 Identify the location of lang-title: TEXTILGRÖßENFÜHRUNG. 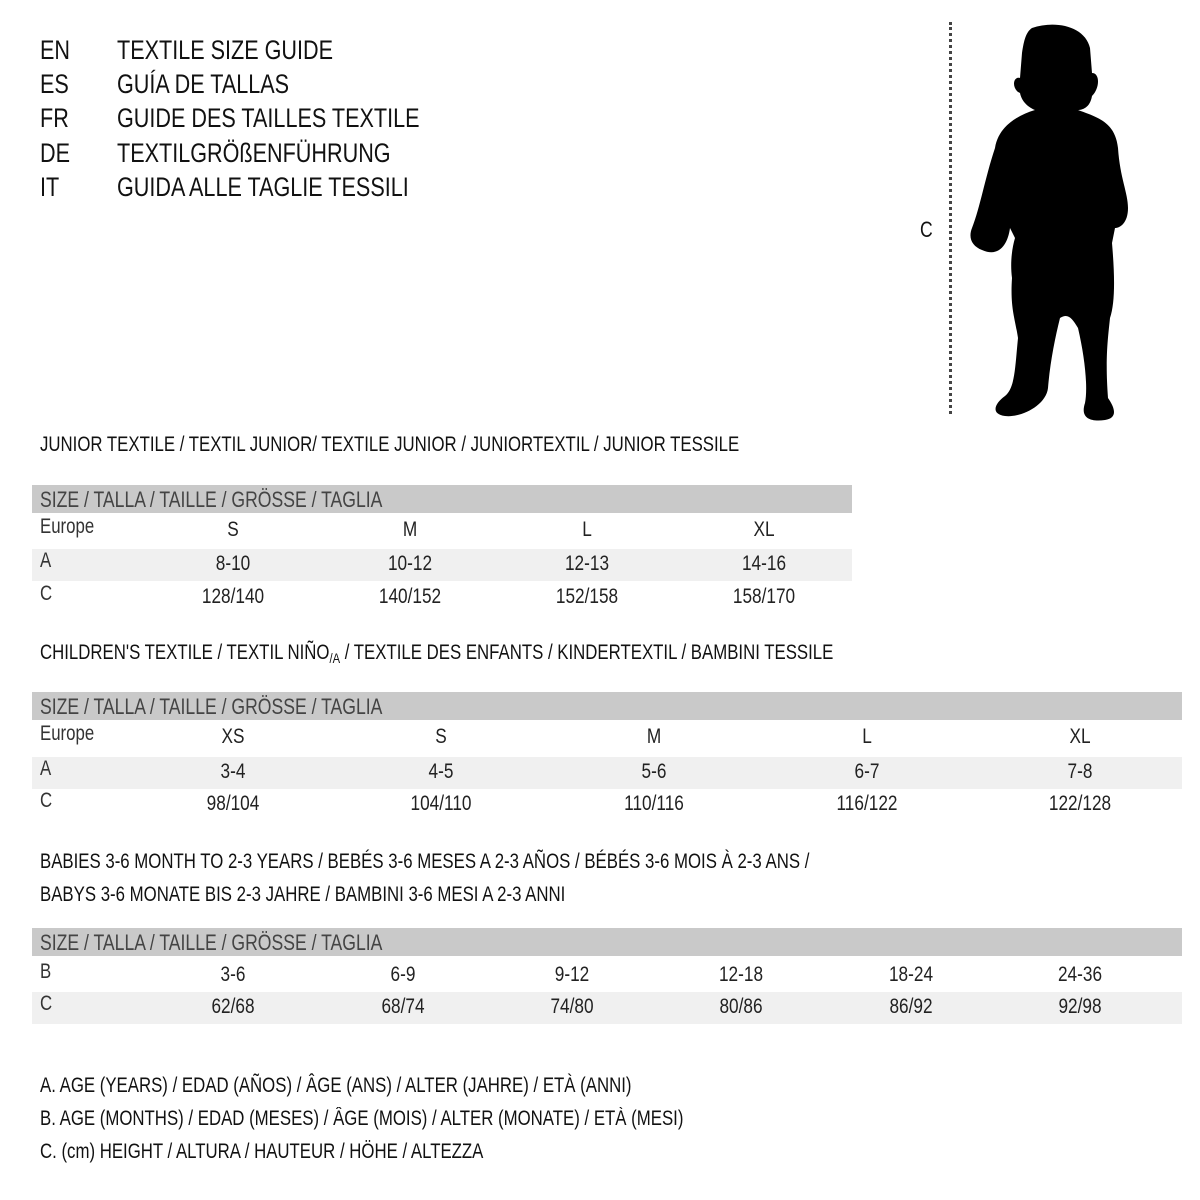
(254, 153).